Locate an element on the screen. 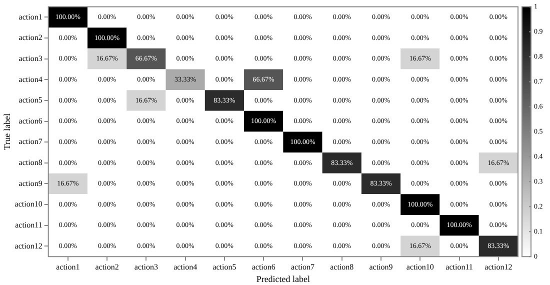  x-tick-label: action10 is located at coordinates (420, 267).